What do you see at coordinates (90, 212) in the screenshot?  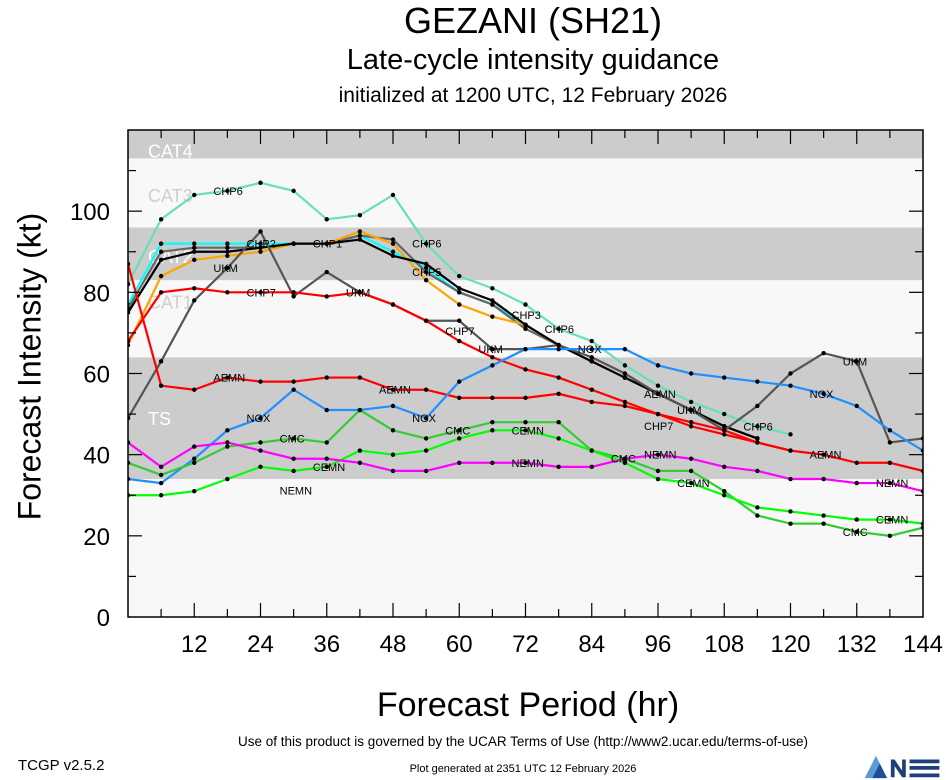 I see `y-tick-label: 100` at bounding box center [90, 212].